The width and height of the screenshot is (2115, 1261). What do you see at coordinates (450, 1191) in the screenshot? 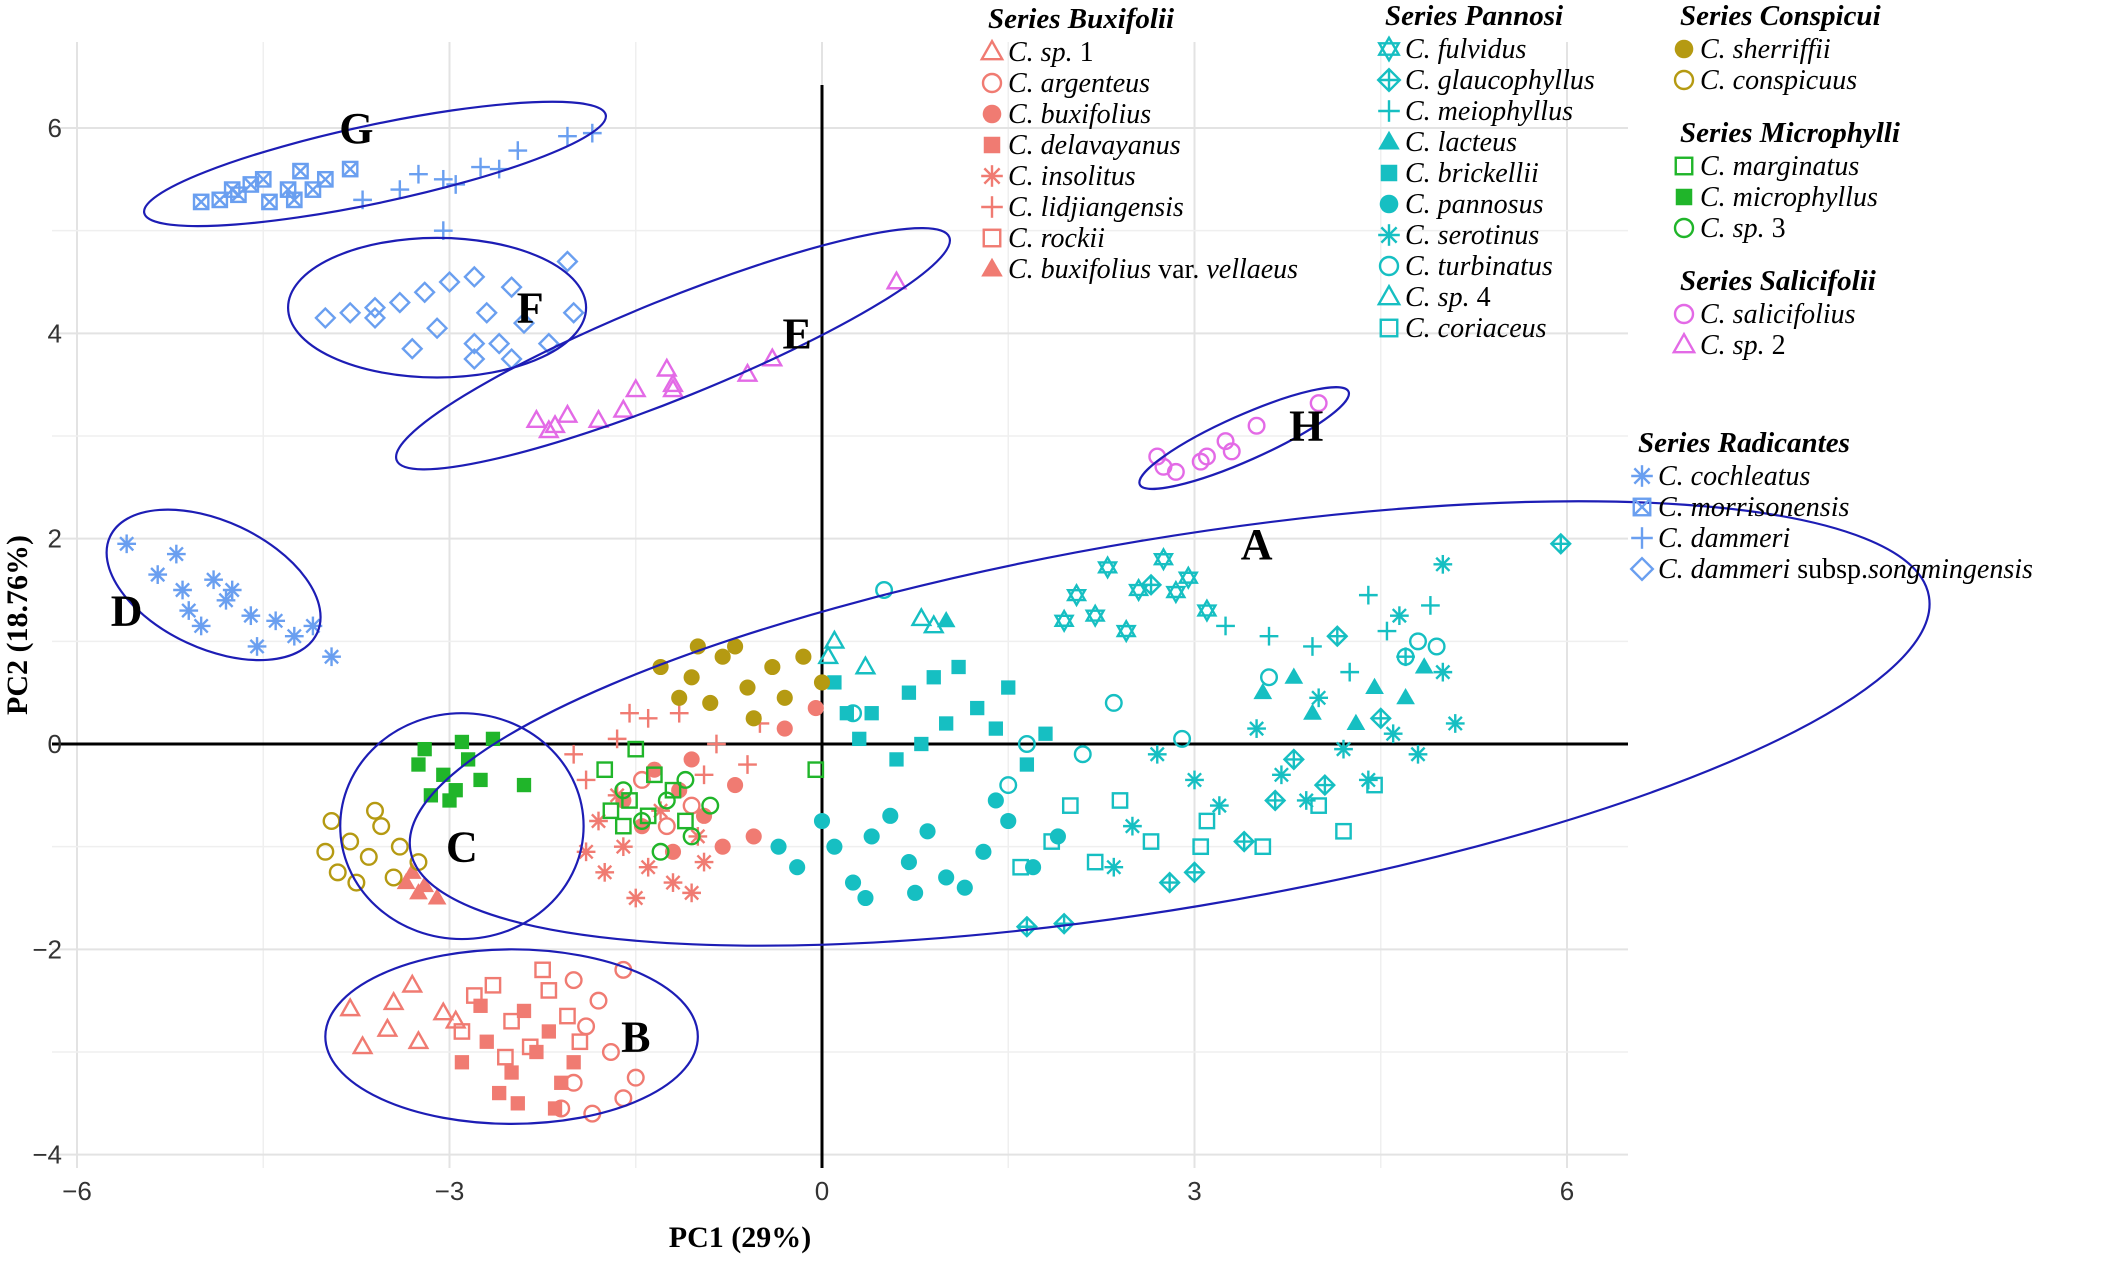
I see `x-tick-label: −3` at bounding box center [450, 1191].